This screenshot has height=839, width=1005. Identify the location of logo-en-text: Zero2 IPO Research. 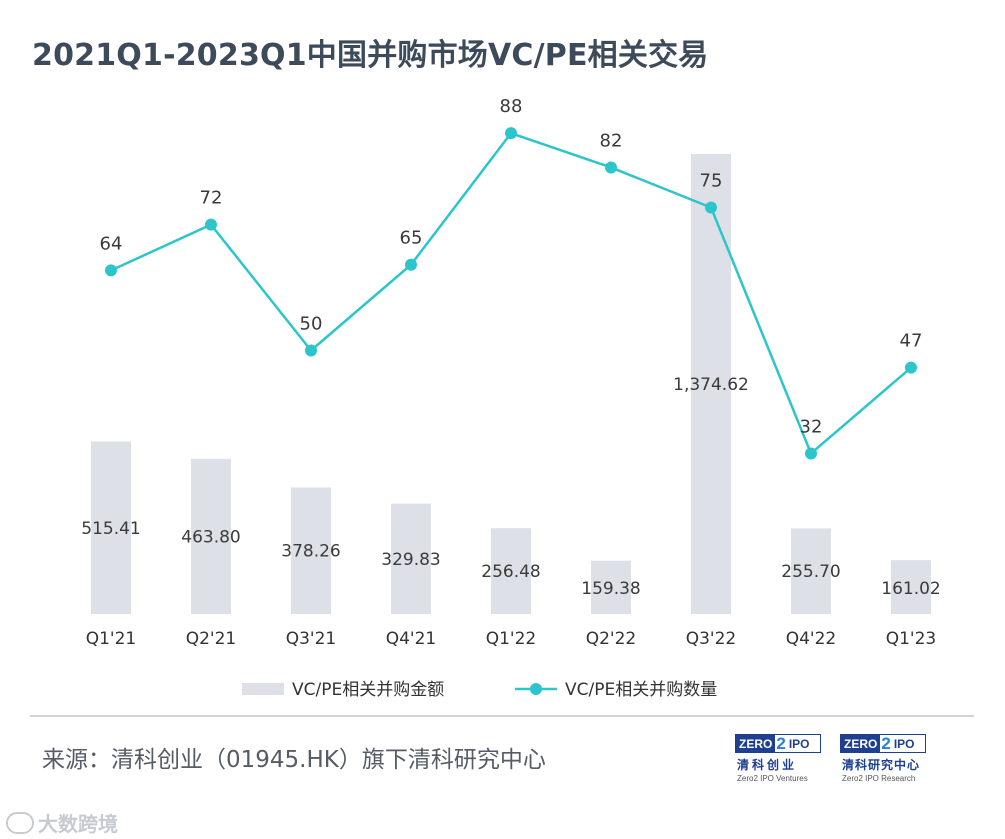
(879, 778).